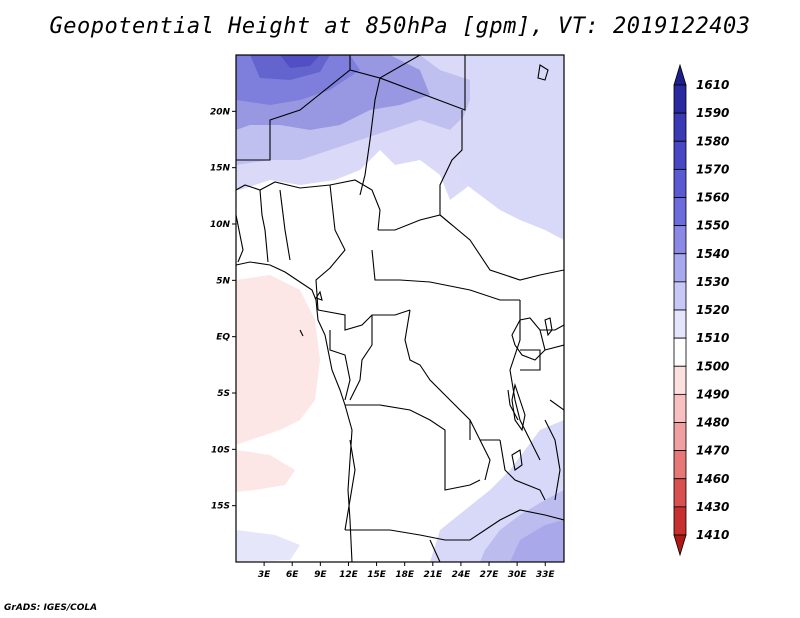  I want to click on lon-tick-label: 9E, so click(320, 575).